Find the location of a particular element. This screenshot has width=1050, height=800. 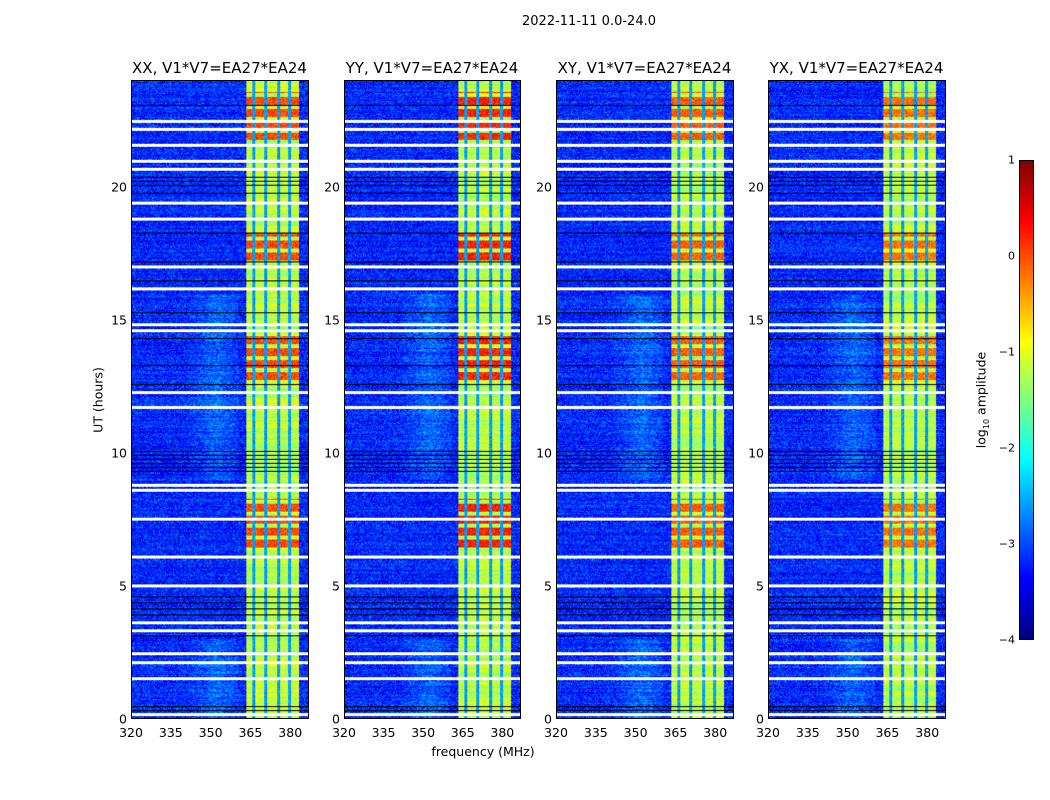

waterfall-panel-yx is located at coordinates (857, 399).